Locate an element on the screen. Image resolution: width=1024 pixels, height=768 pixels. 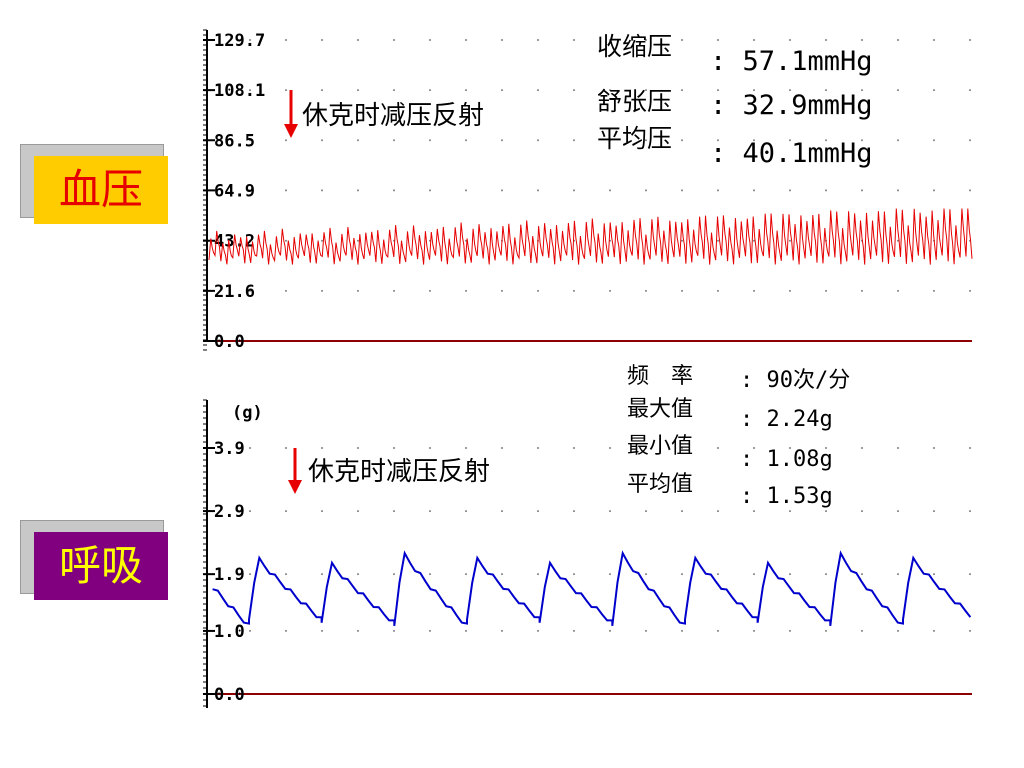
resp-annotation-text: 休克时减压反射 is located at coordinates (399, 472).